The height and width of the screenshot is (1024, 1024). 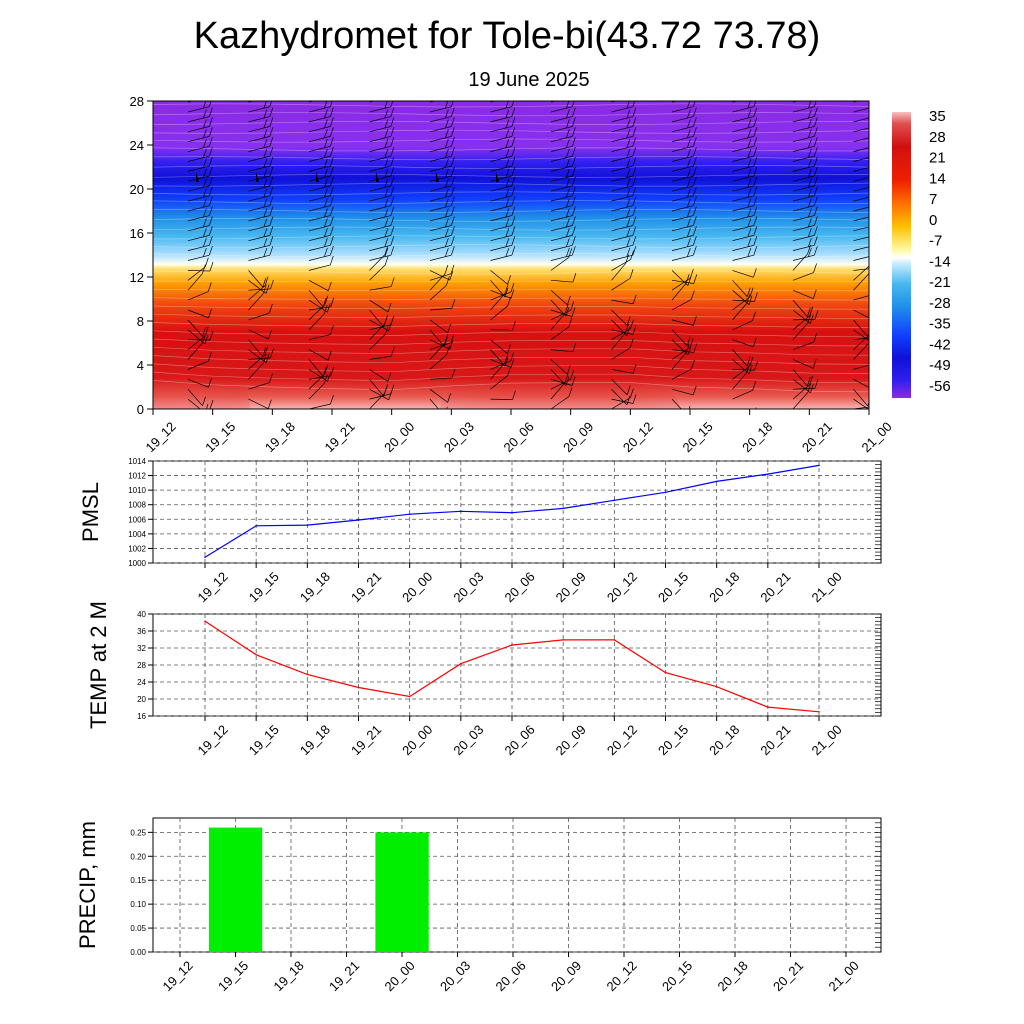 What do you see at coordinates (138, 904) in the screenshot?
I see `y-tick-label: 0.10` at bounding box center [138, 904].